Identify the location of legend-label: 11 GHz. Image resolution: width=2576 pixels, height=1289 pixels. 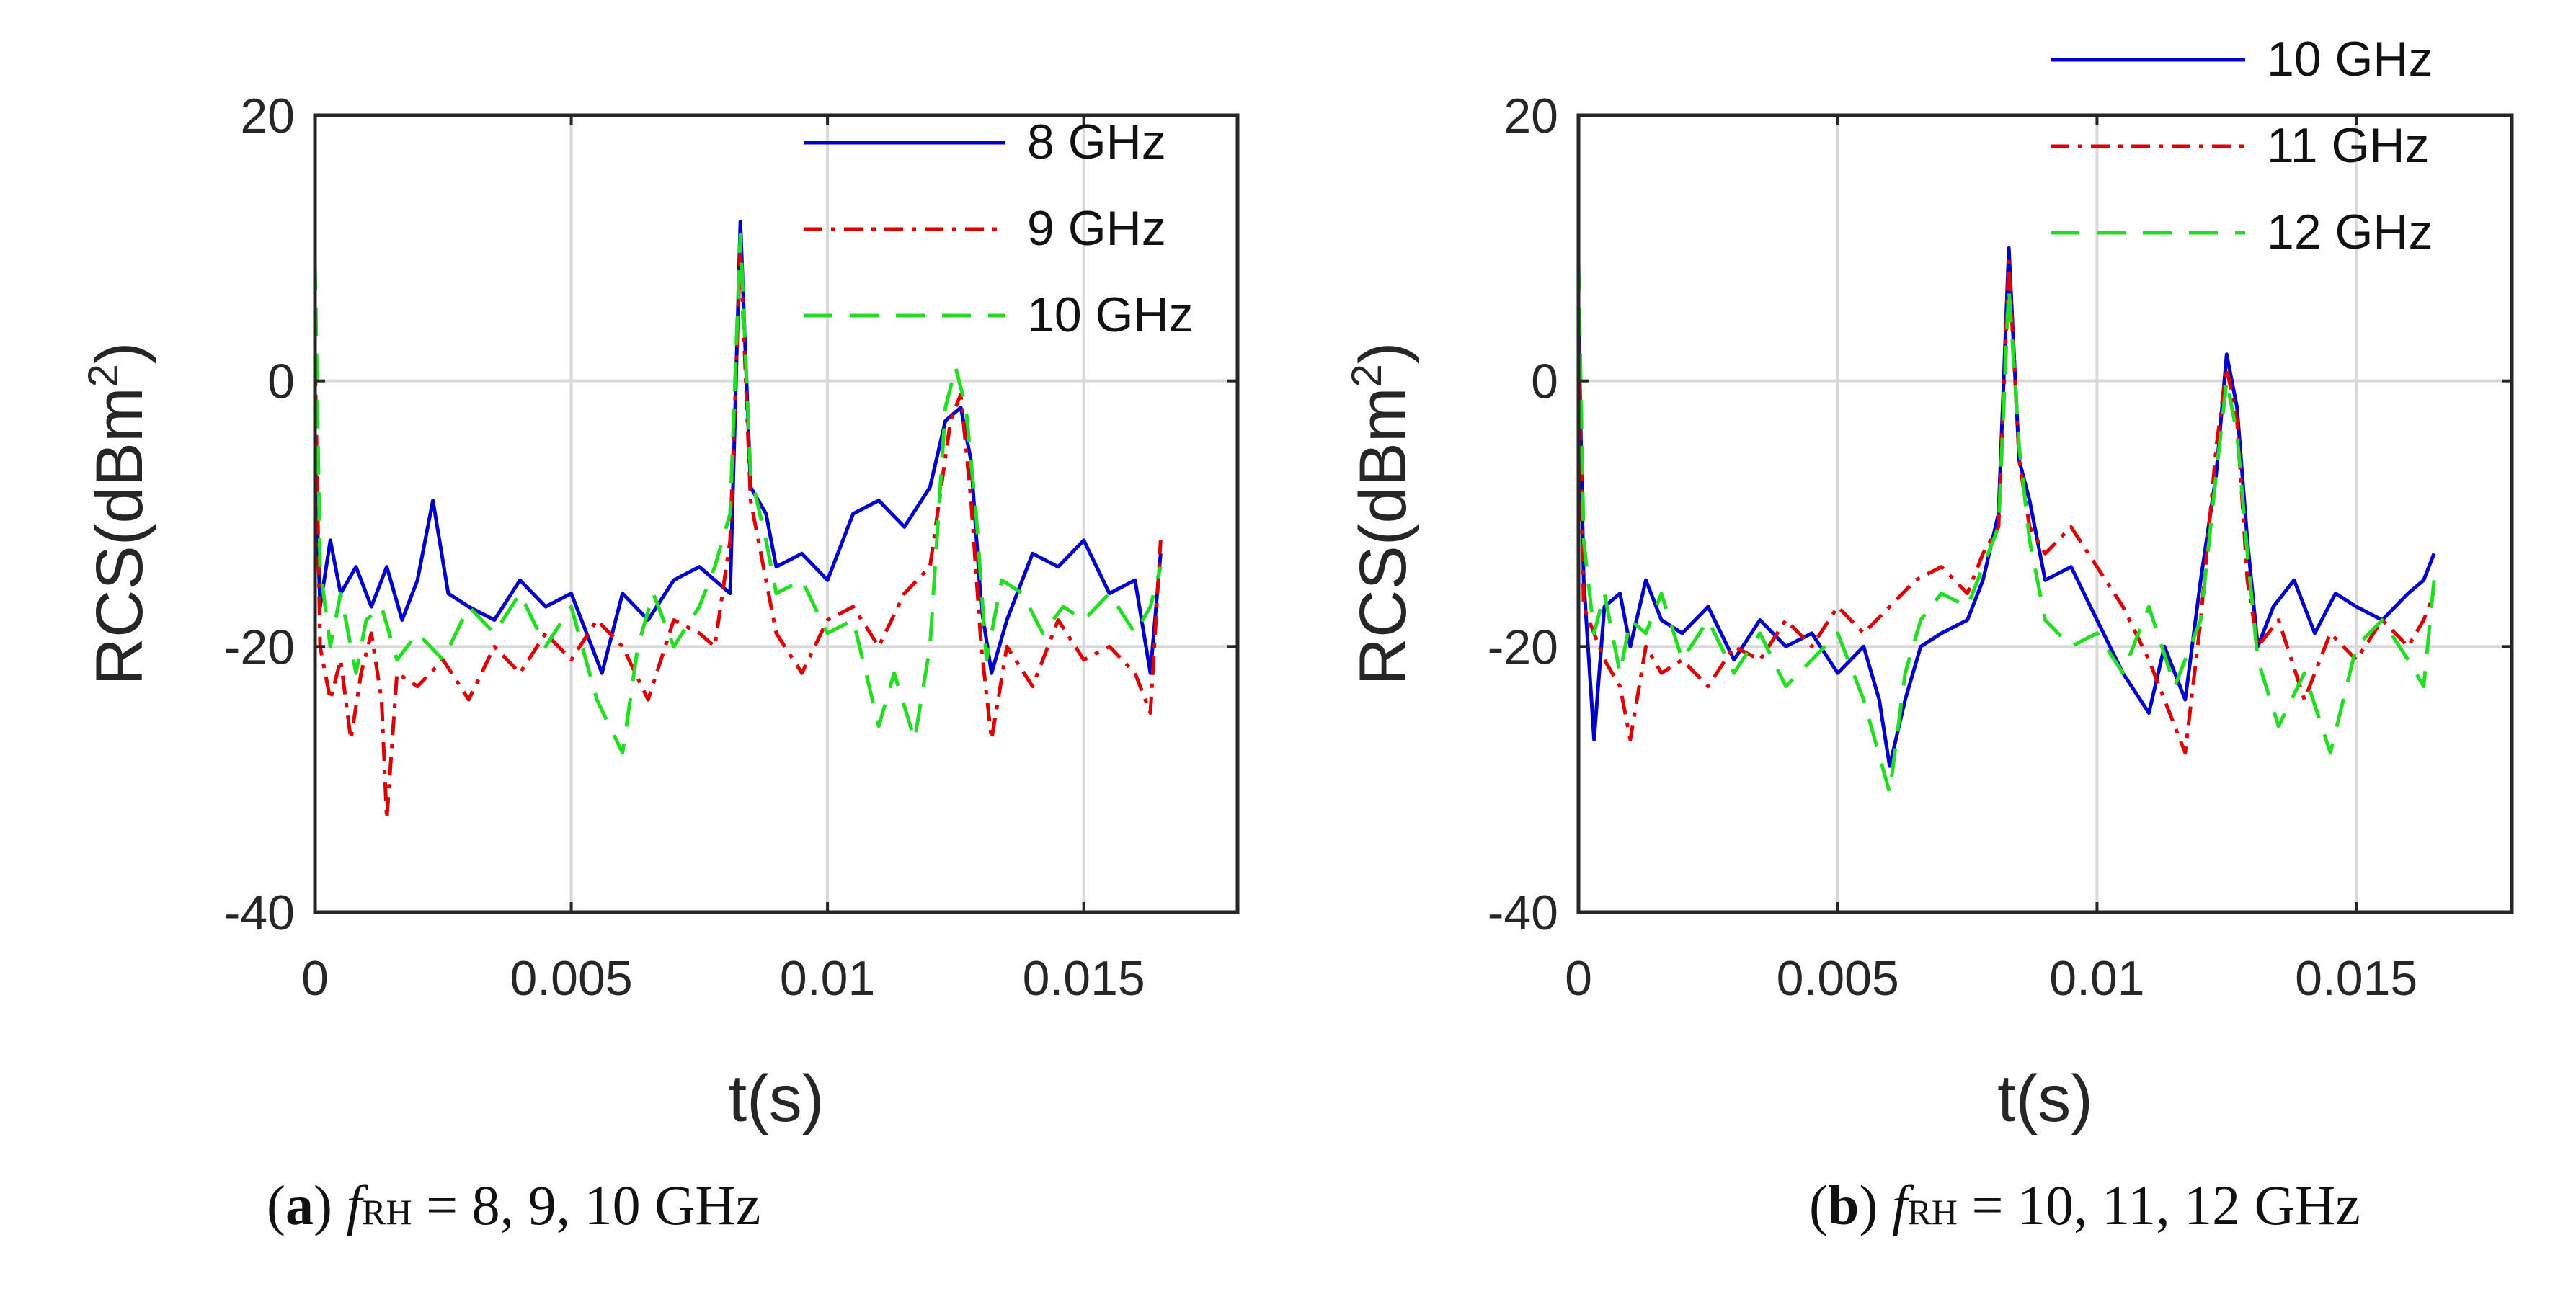
(2348, 145).